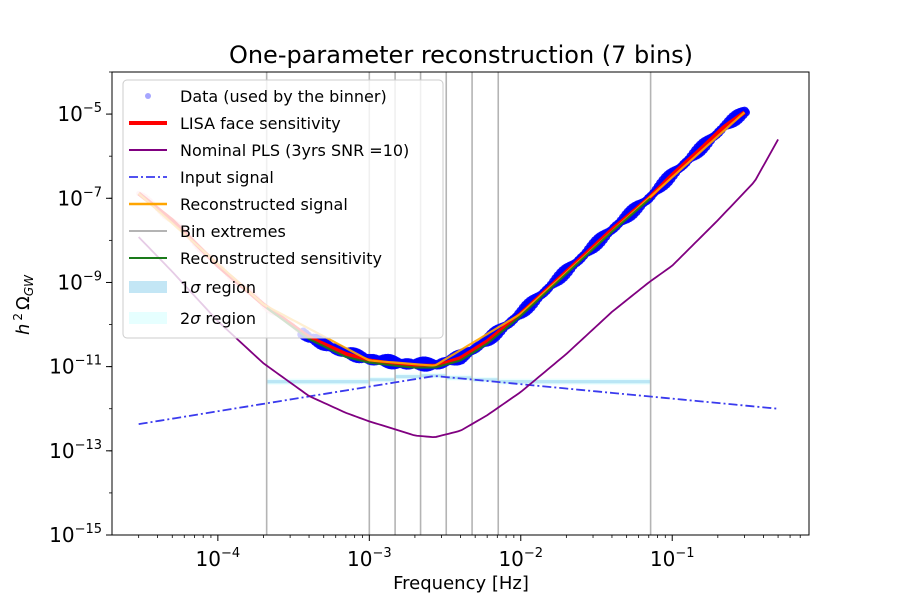  I want to click on legend-marker-data, so click(148, 96).